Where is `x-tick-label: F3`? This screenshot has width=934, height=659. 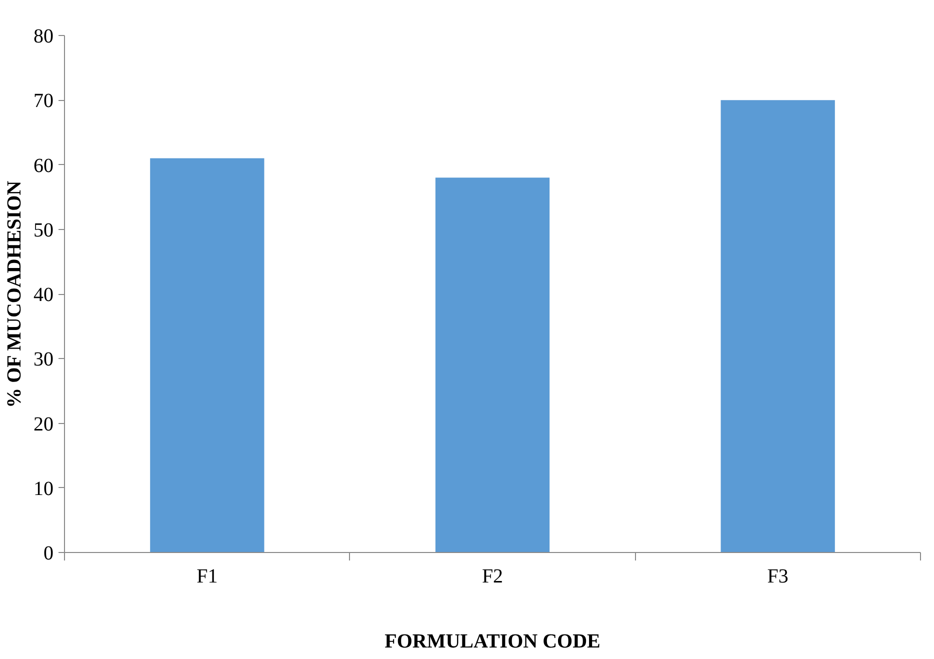 x-tick-label: F3 is located at coordinates (777, 577).